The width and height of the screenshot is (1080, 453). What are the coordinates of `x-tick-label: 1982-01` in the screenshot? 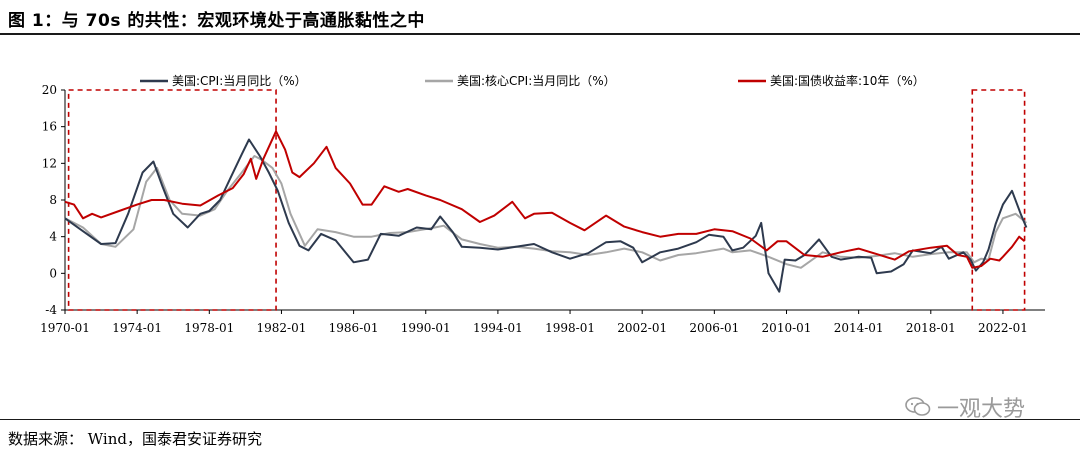 It's located at (282, 328).